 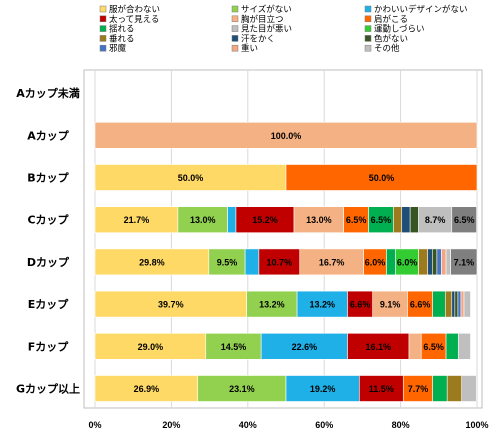 I want to click on data-label: 39.7%, so click(x=171, y=305).